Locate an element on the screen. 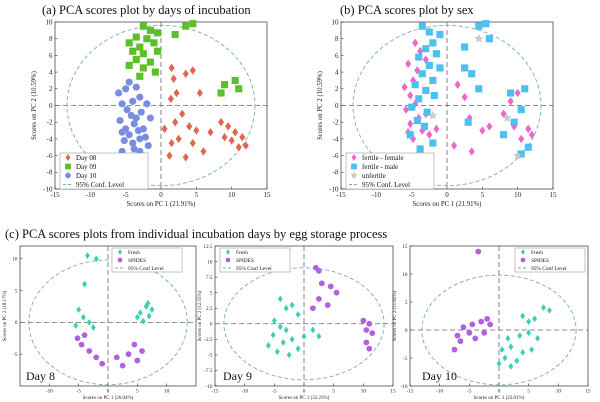 The image size is (600, 402). chart-b-ytick-label: -10 is located at coordinates (334, 189).